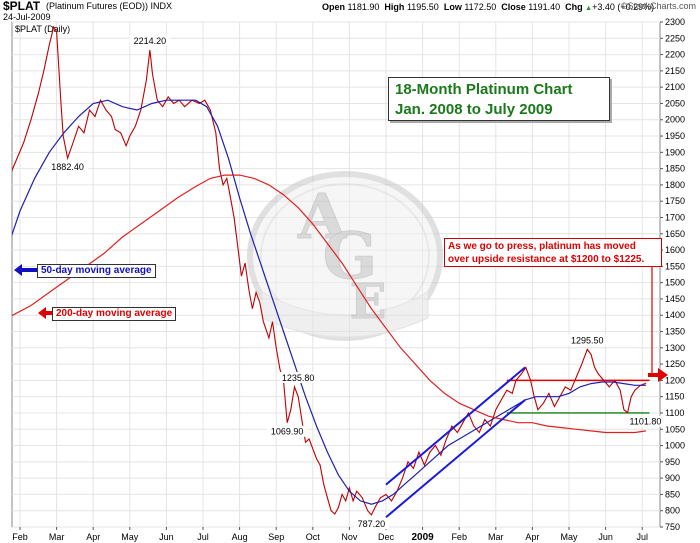 This screenshot has width=700, height=543. I want to click on y-tick-label: 1400, so click(675, 315).